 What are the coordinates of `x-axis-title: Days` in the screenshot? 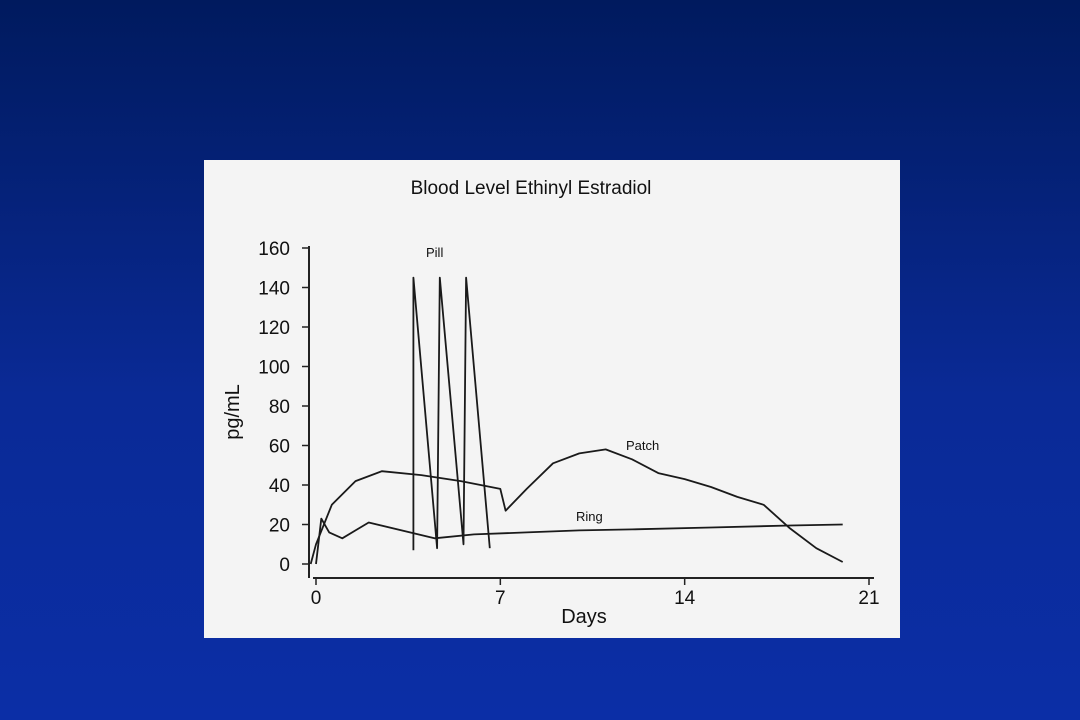 It's located at (584, 617).